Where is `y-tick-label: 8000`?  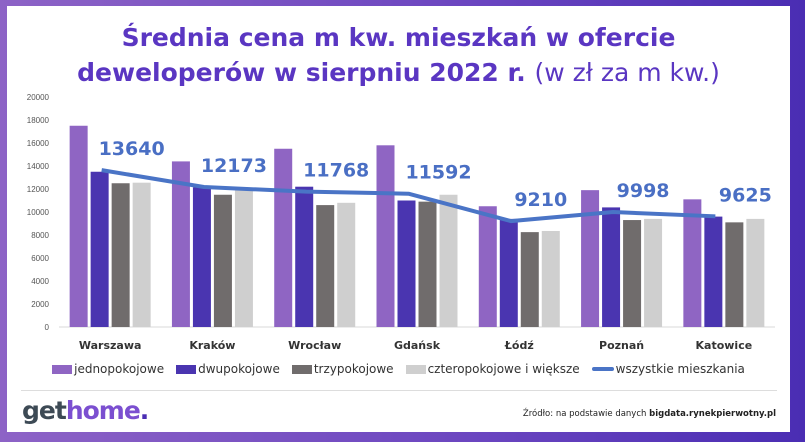 y-tick-label: 8000 is located at coordinates (40, 235).